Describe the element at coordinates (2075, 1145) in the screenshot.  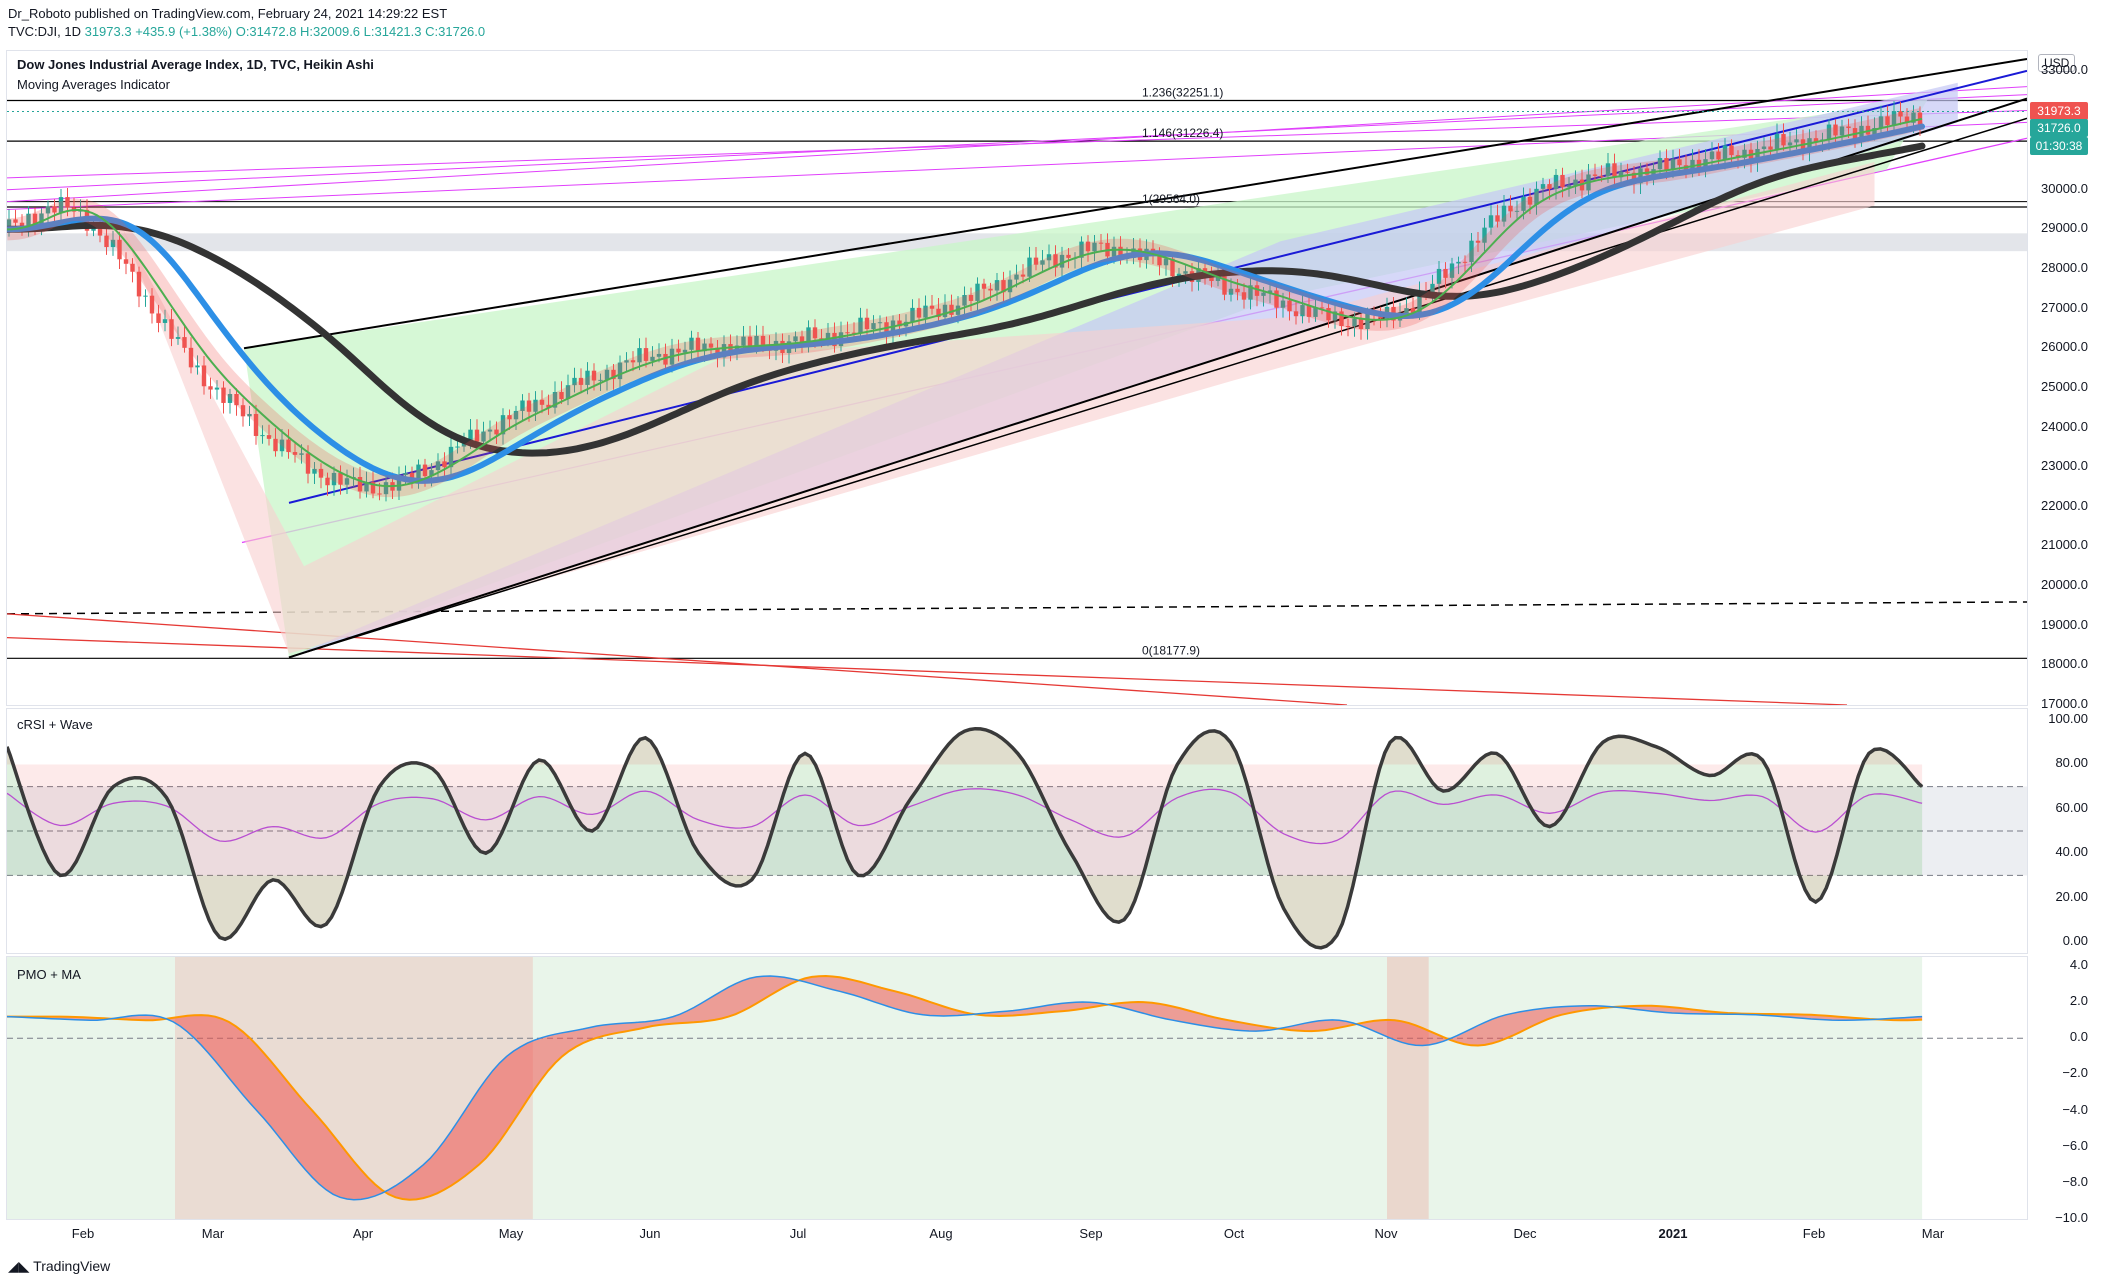
I see `pmo-tick: −6.0` at that location.